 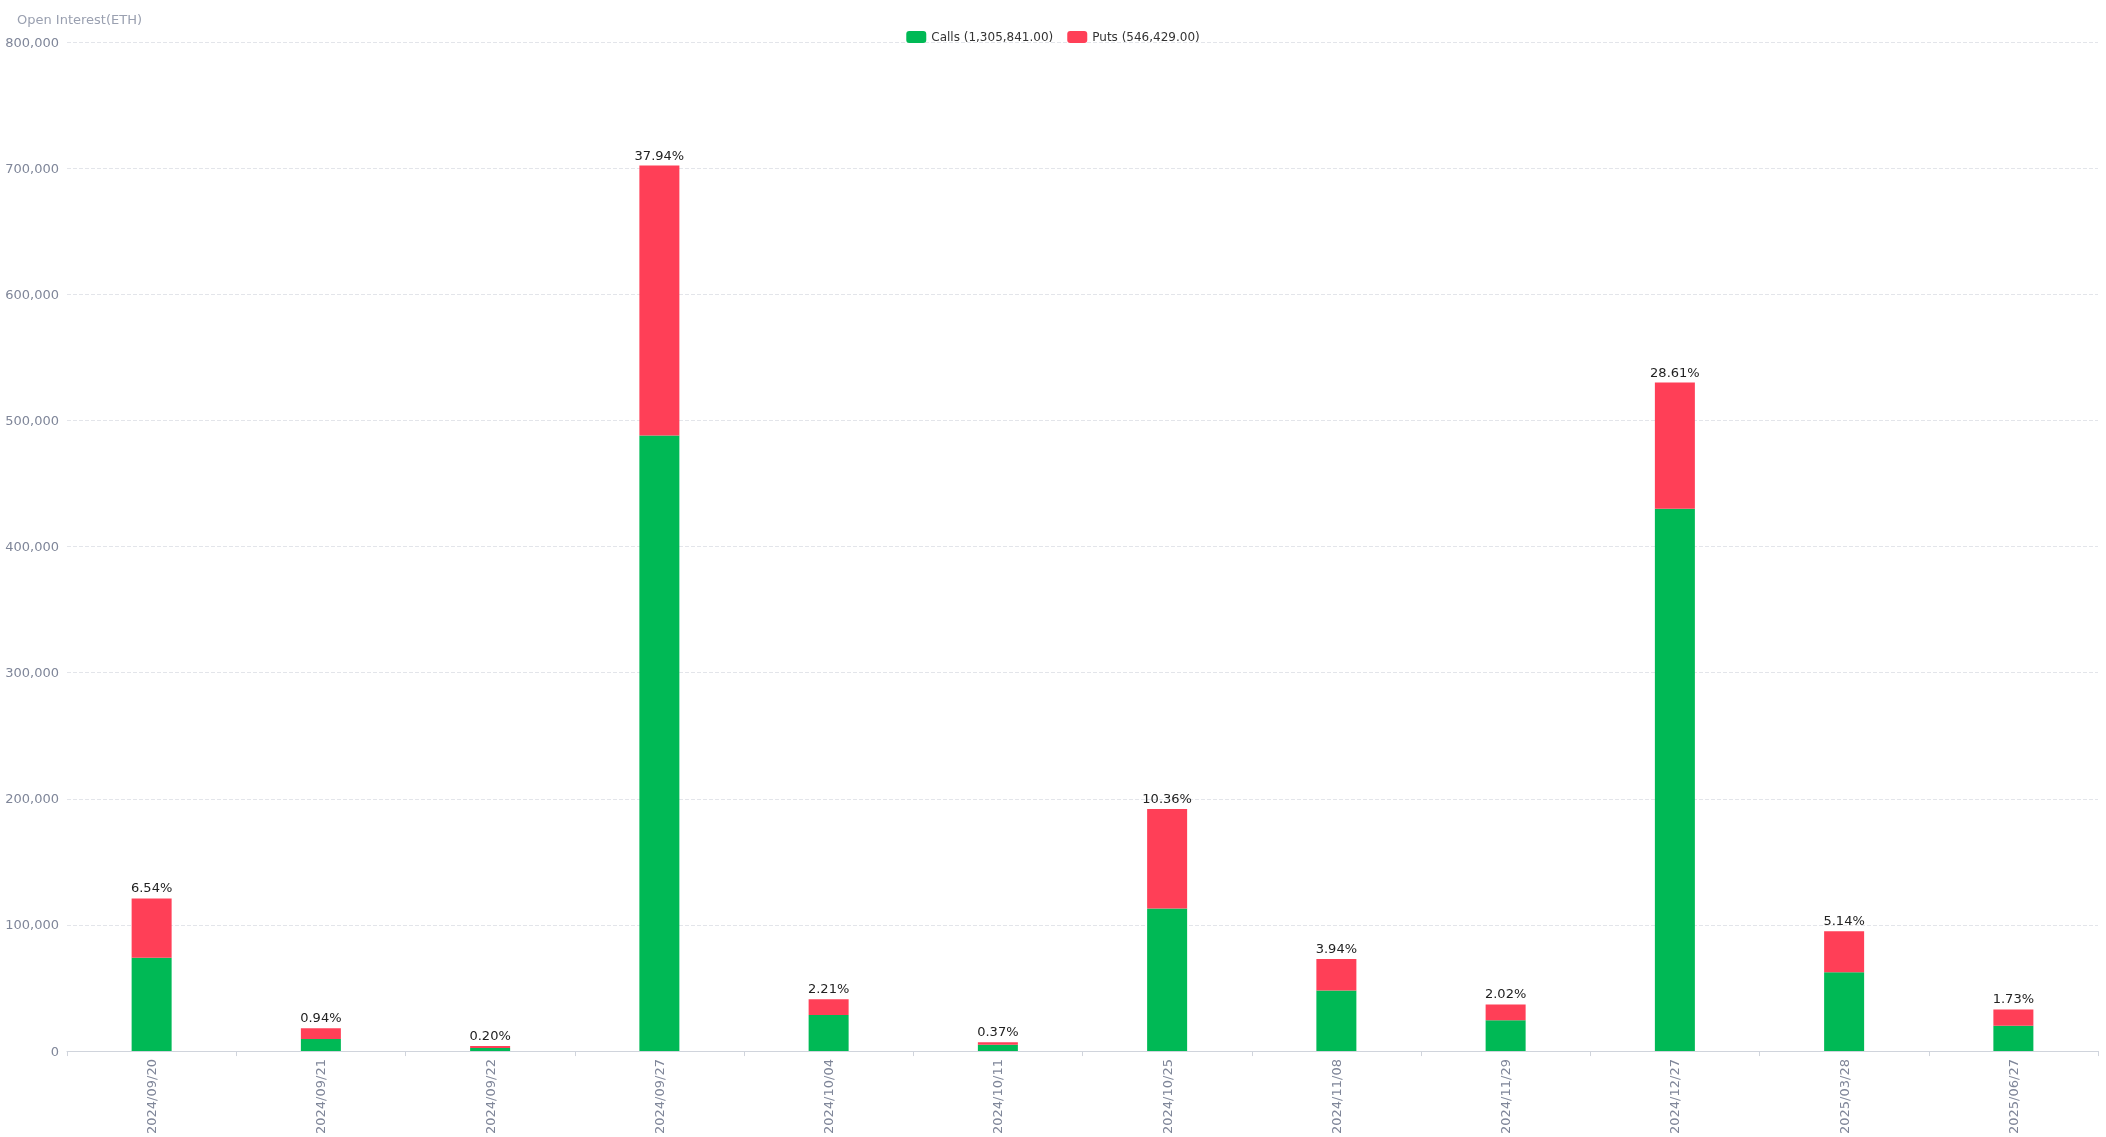 I want to click on x-tick-label: 2025/06/27, so click(x=2013, y=1097).